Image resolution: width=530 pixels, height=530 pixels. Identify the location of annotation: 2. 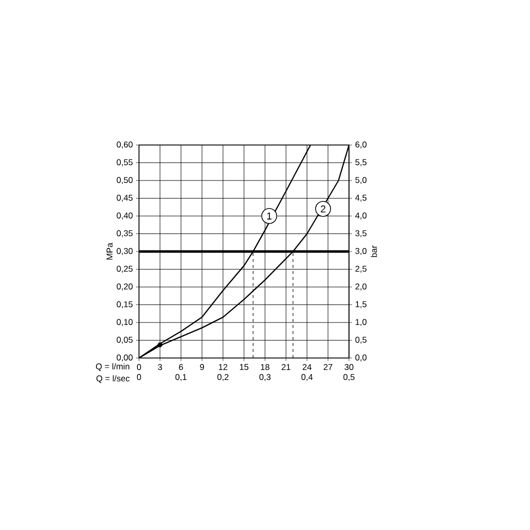
(323, 208).